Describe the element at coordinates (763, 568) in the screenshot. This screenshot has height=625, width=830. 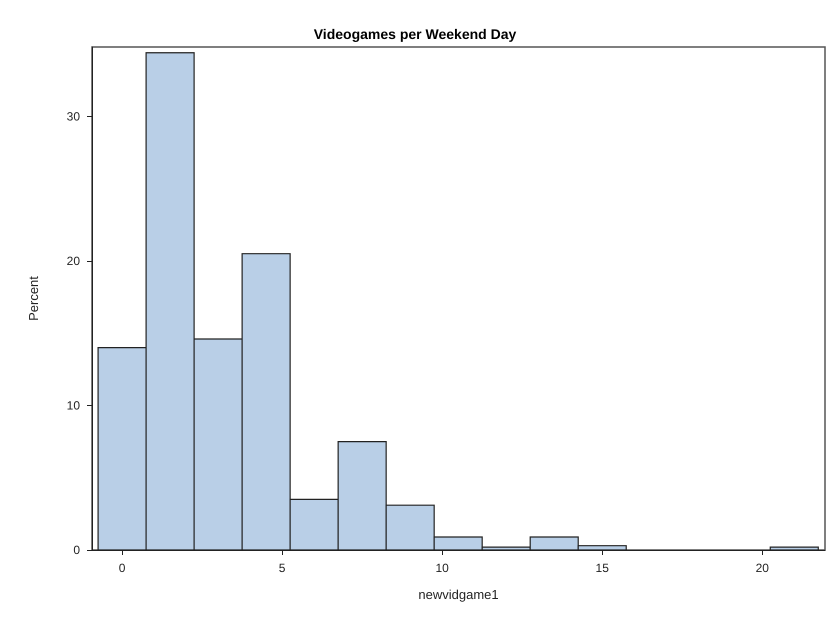
I see `x-tick-label: 20` at that location.